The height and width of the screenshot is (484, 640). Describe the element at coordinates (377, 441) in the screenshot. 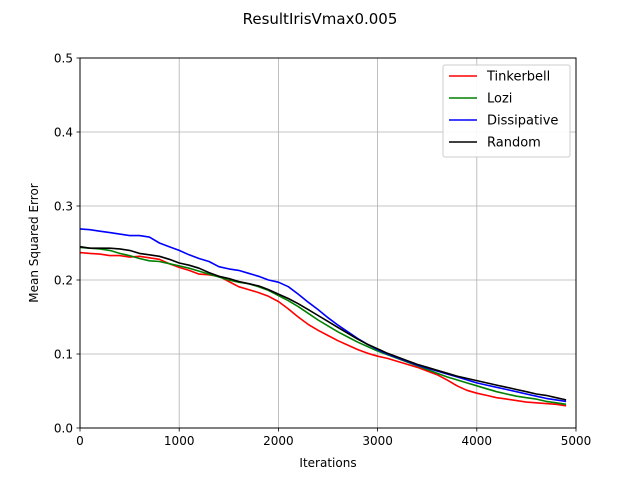

I see `x-tick-label: 3000` at that location.